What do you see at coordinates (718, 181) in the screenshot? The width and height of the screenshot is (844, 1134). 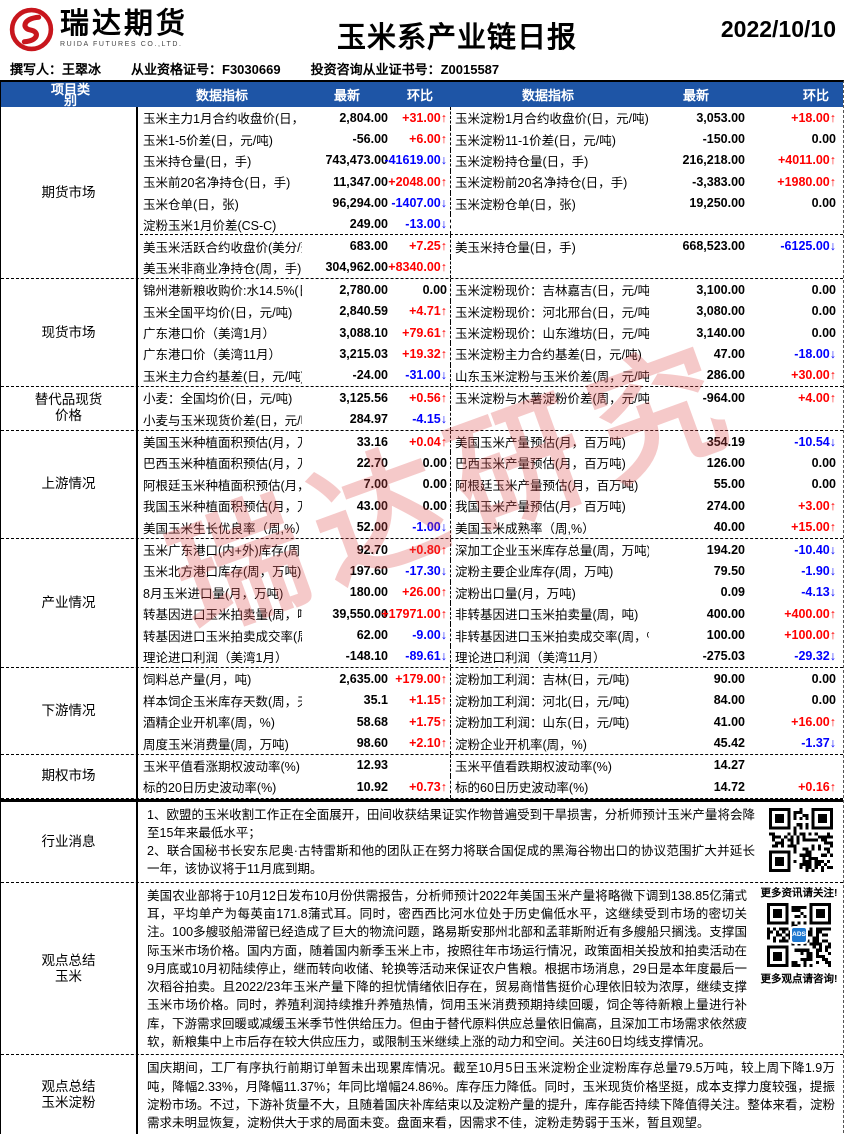 I see `latest-value: -3,383.00` at bounding box center [718, 181].